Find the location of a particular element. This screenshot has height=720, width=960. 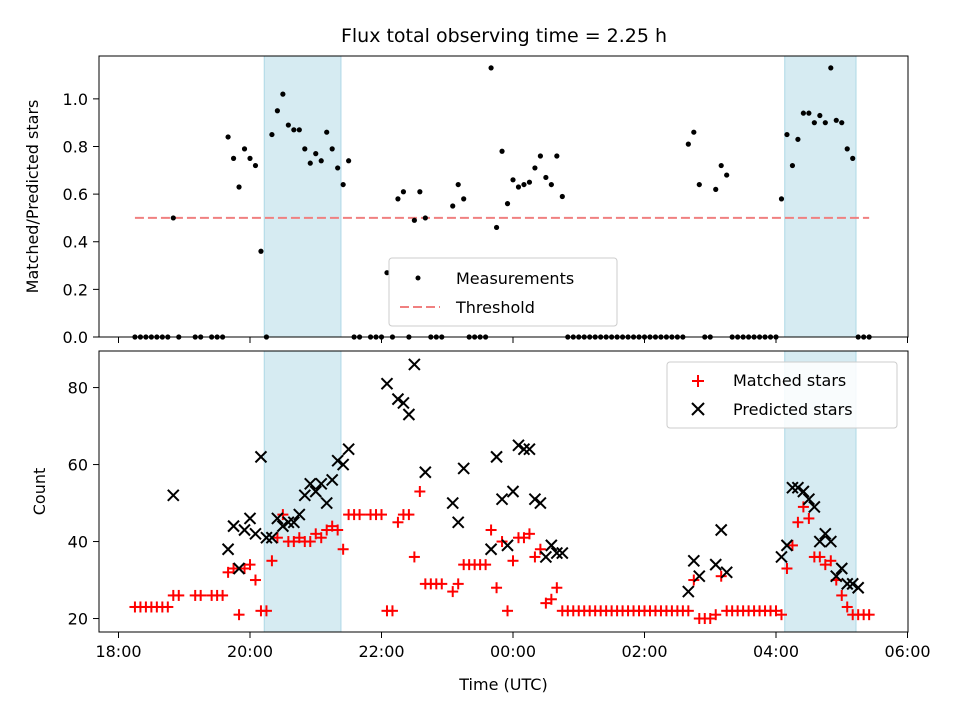

top-y-ticks: 0.0 0.2 0.4 0.6 0.8 1.0 is located at coordinates (81, 218).